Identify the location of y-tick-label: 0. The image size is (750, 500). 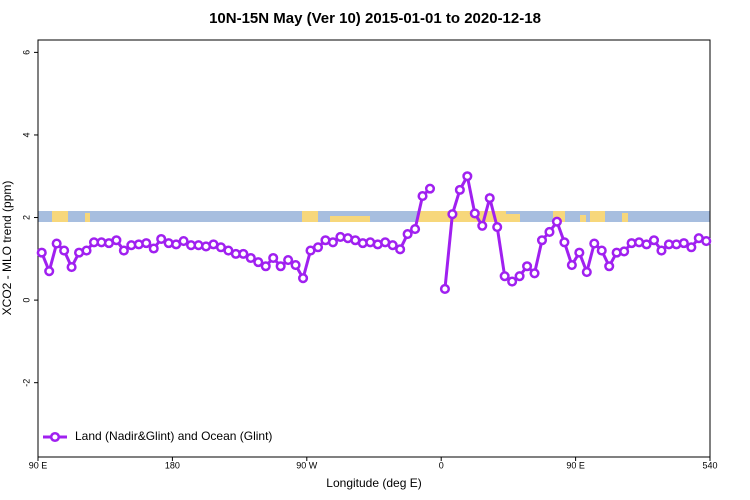
(26, 300).